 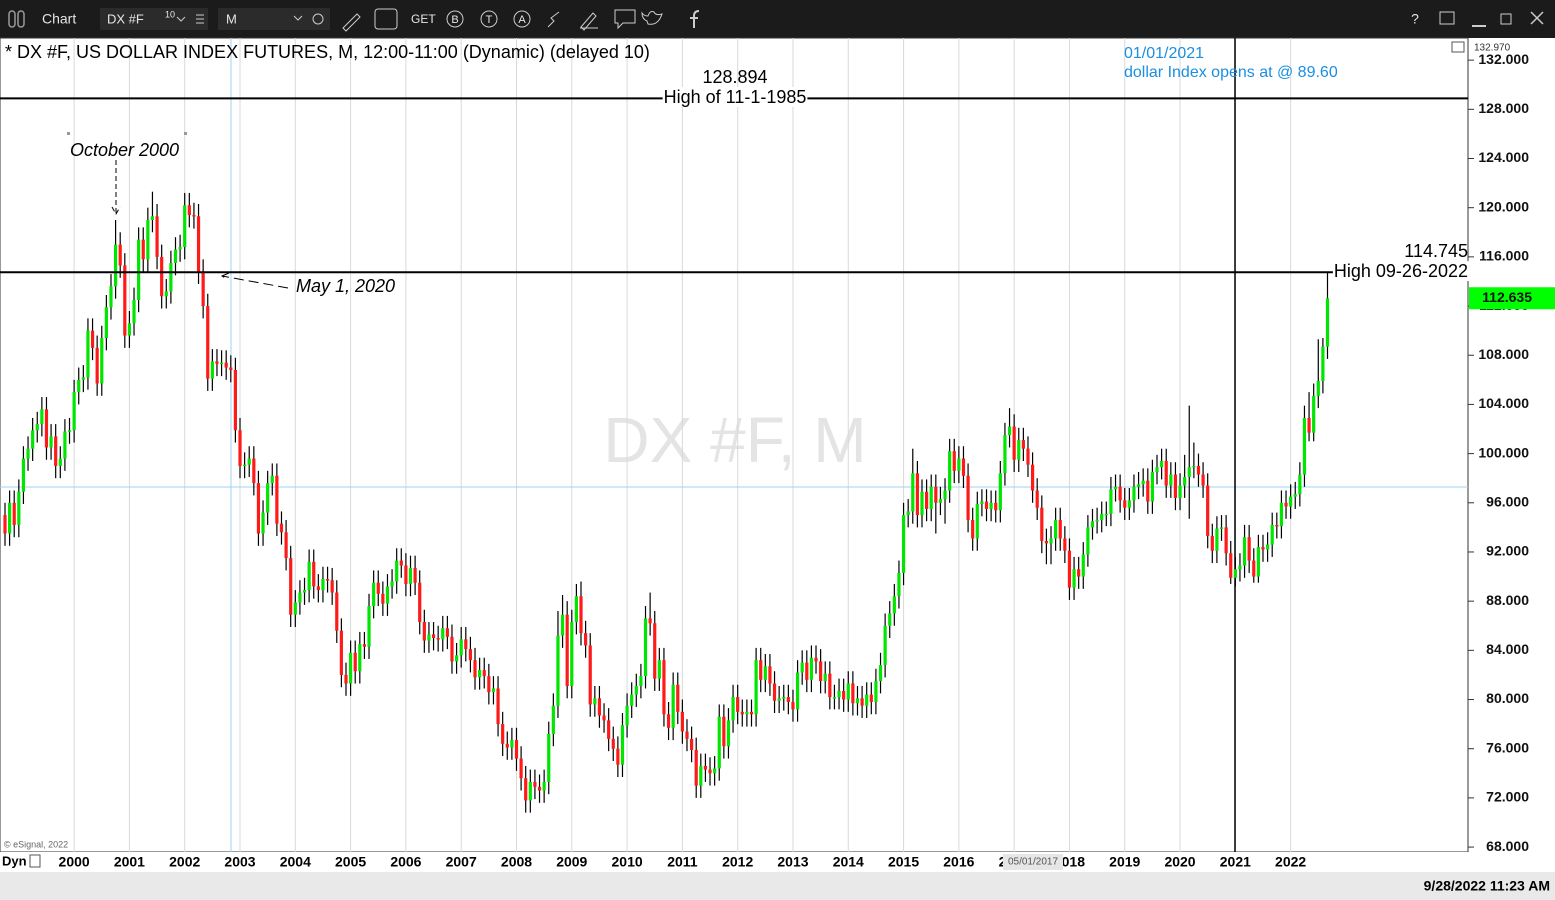 I want to click on restore-button, so click(x=1506, y=19).